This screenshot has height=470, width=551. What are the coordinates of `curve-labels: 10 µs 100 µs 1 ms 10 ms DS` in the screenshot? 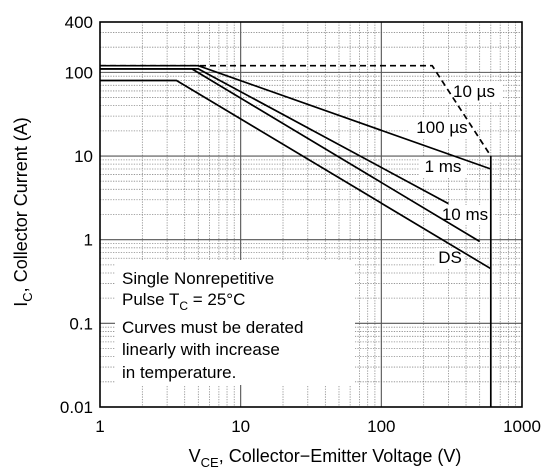 It's located at (455, 174).